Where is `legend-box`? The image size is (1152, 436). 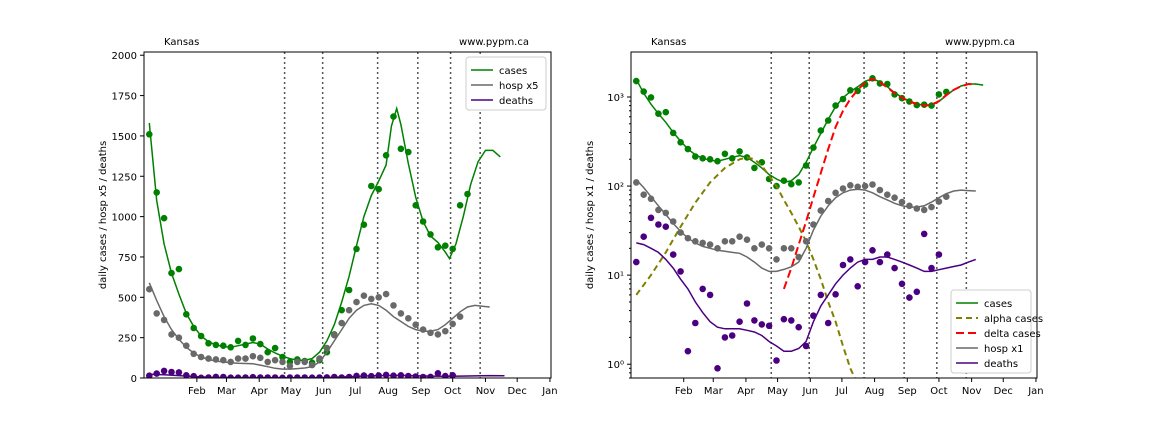 legend-box is located at coordinates (991, 331).